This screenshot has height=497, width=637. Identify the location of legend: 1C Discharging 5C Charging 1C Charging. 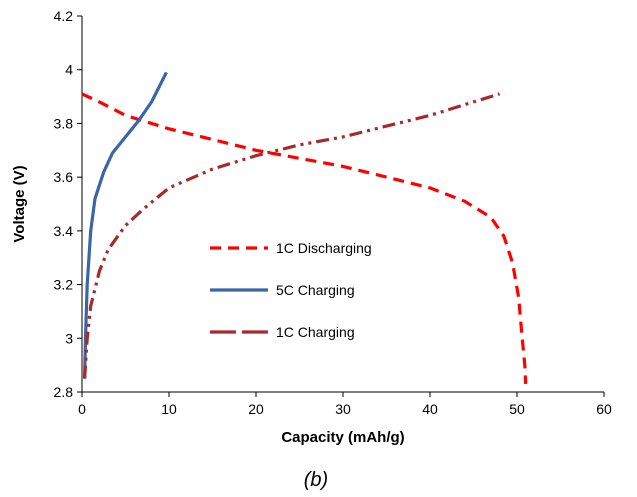
(291, 290).